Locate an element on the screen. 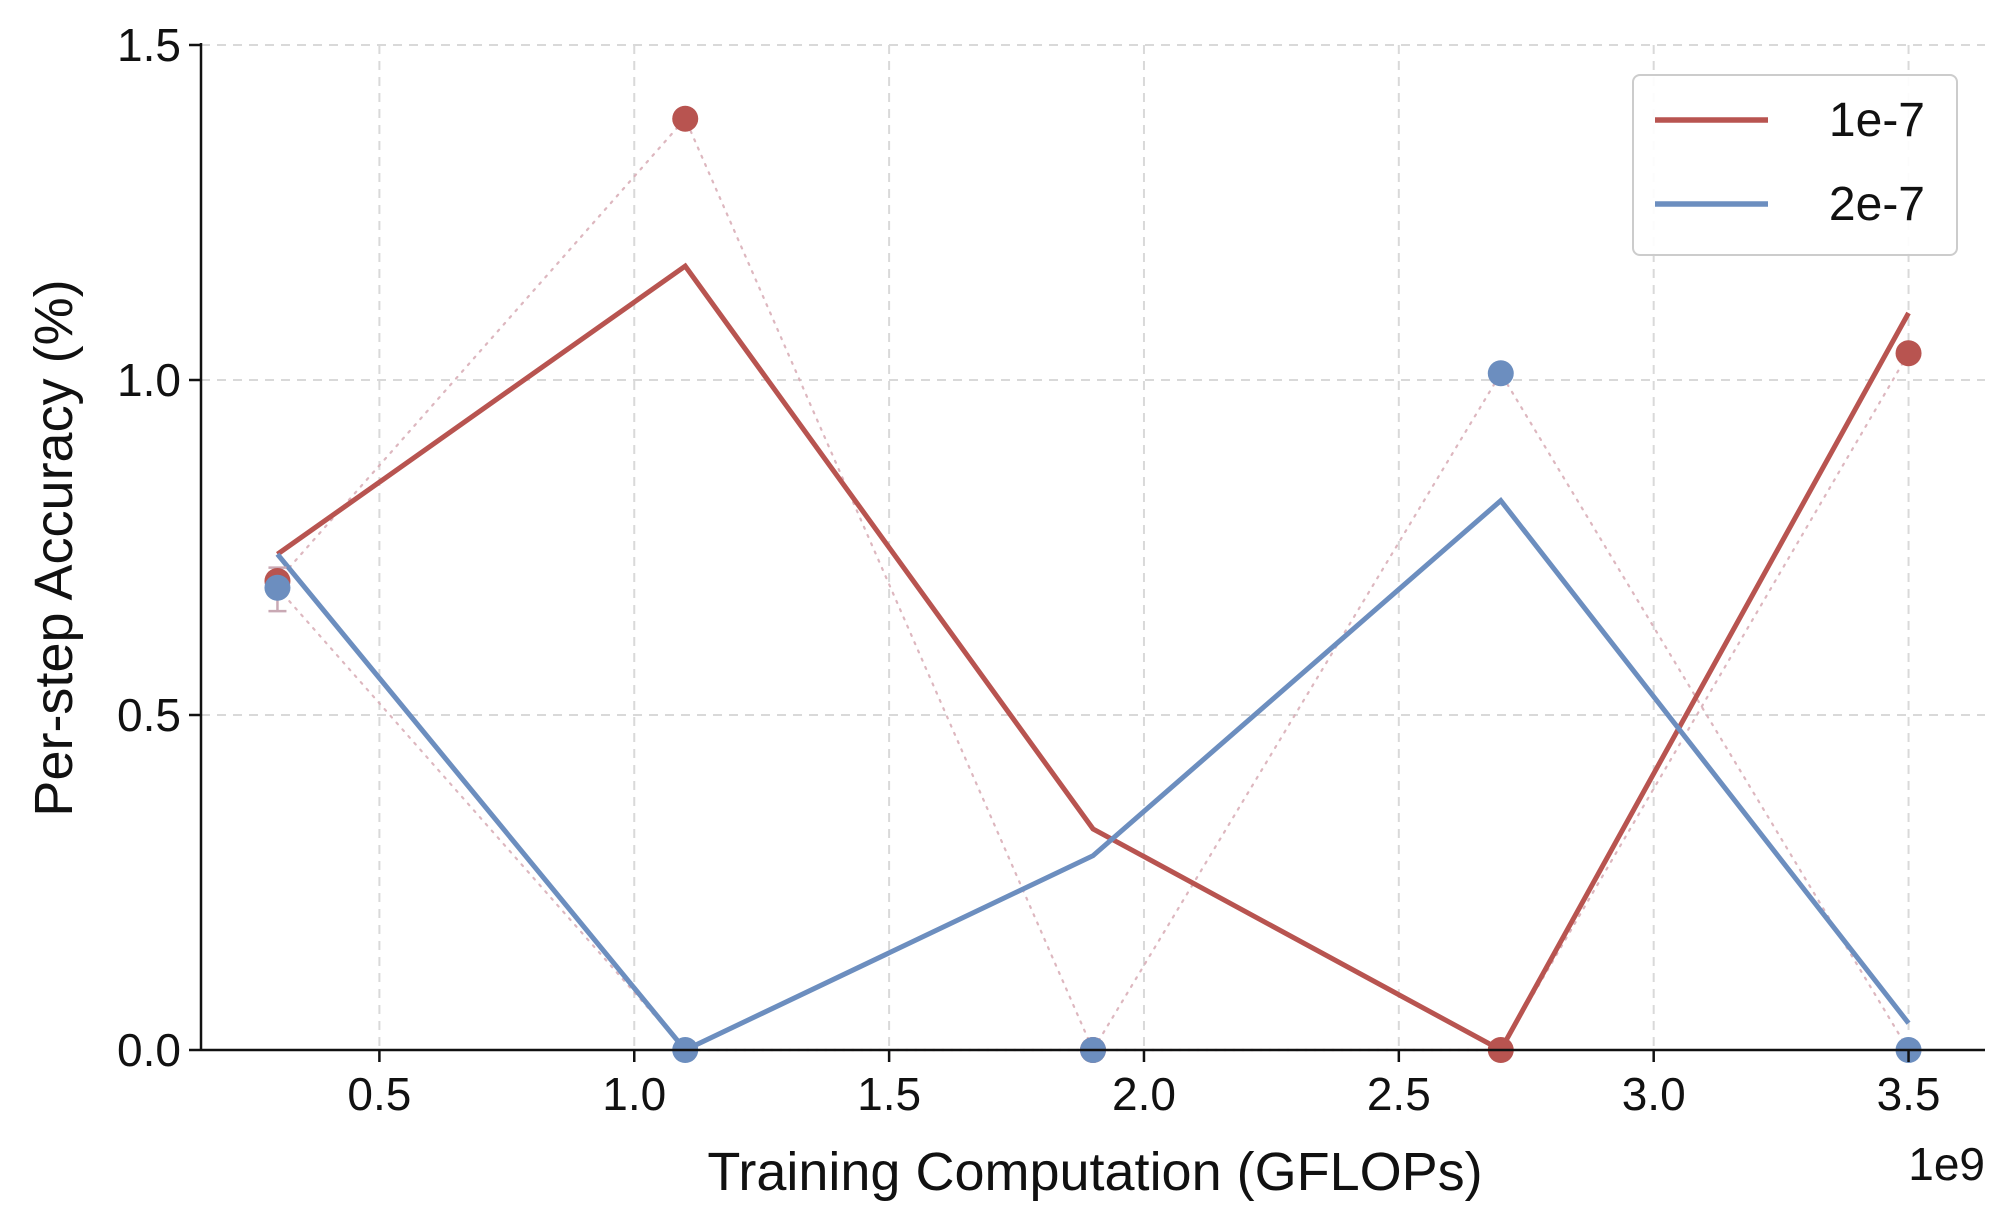  legend: 1e-7 2e-7 is located at coordinates (1795, 165).